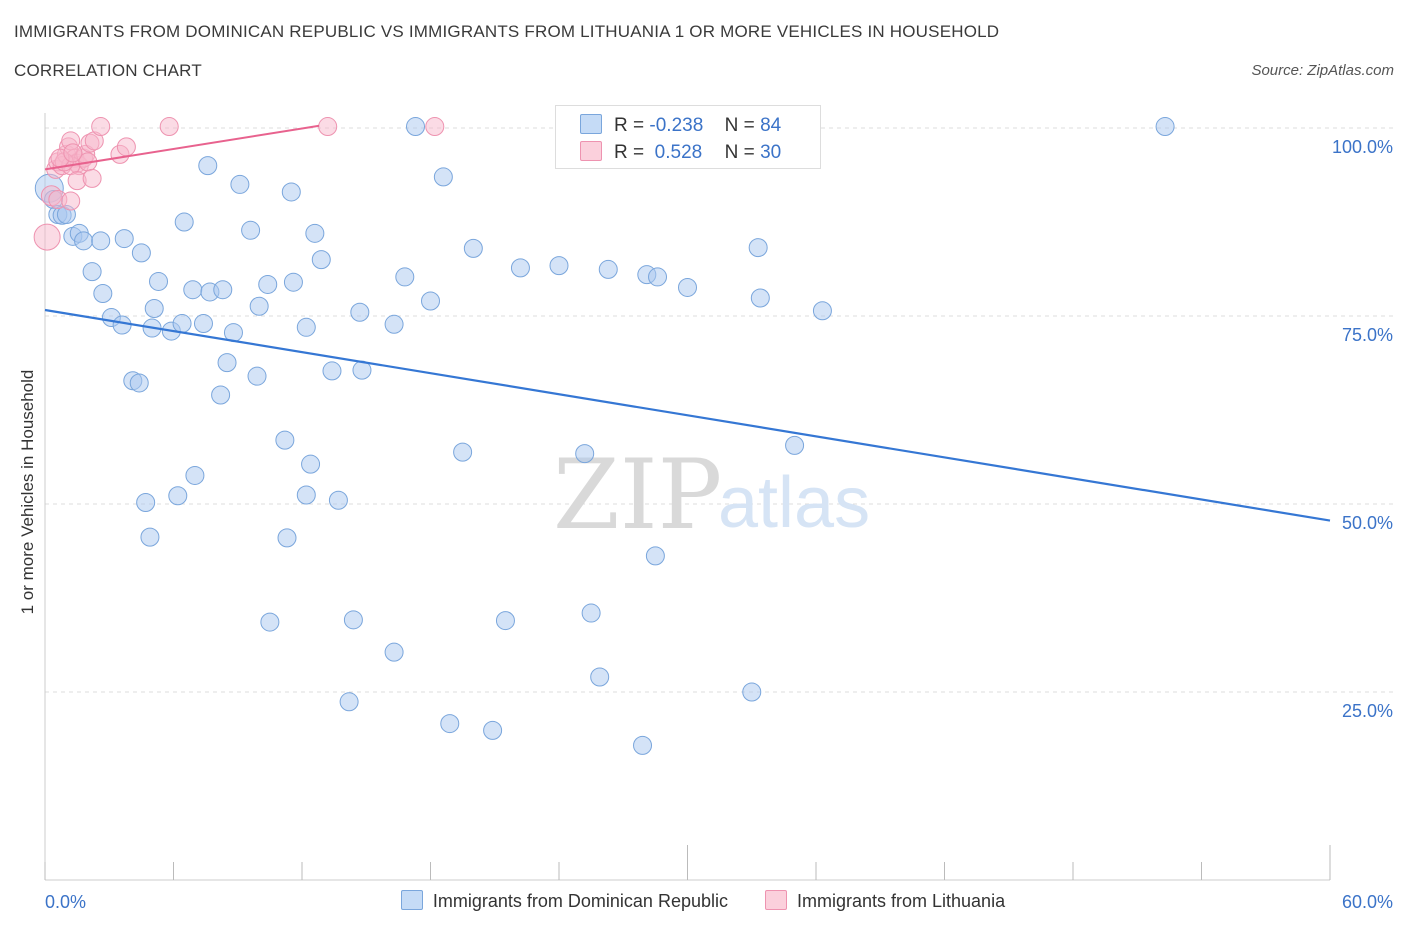 Image resolution: width=1406 pixels, height=930 pixels. Describe the element at coordinates (108, 70) in the screenshot. I see `chart-subtitle: CORRELATION CHART` at that location.